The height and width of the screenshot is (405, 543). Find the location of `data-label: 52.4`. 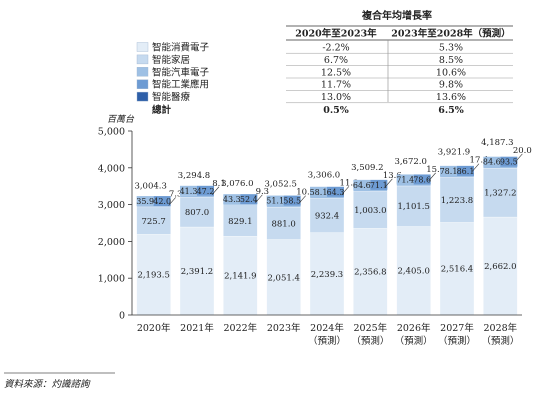

data-label: 52.4 is located at coordinates (249, 199).